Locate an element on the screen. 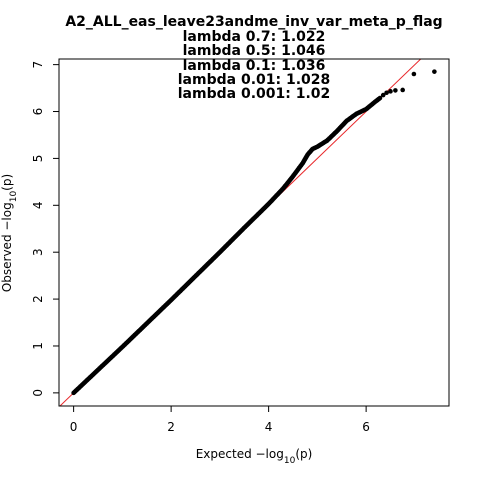 This screenshot has width=480, height=480. y-axis-label-main: Observed −log is located at coordinates (7, 247).